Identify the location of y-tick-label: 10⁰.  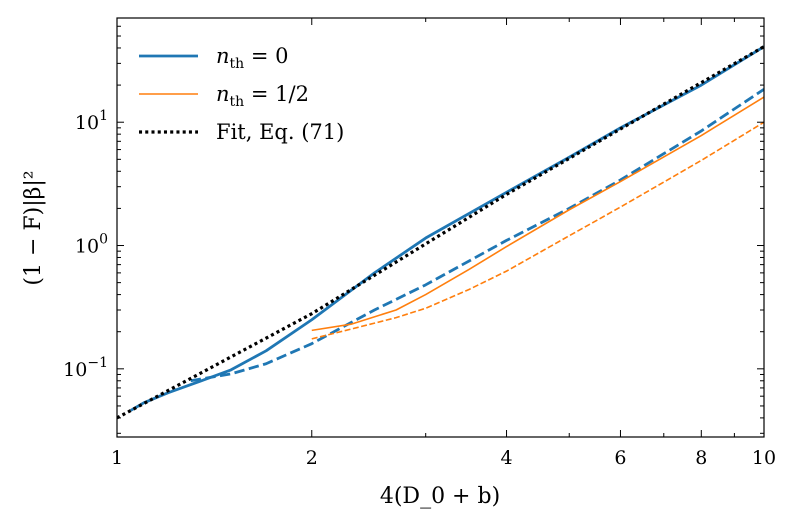
(91, 245).